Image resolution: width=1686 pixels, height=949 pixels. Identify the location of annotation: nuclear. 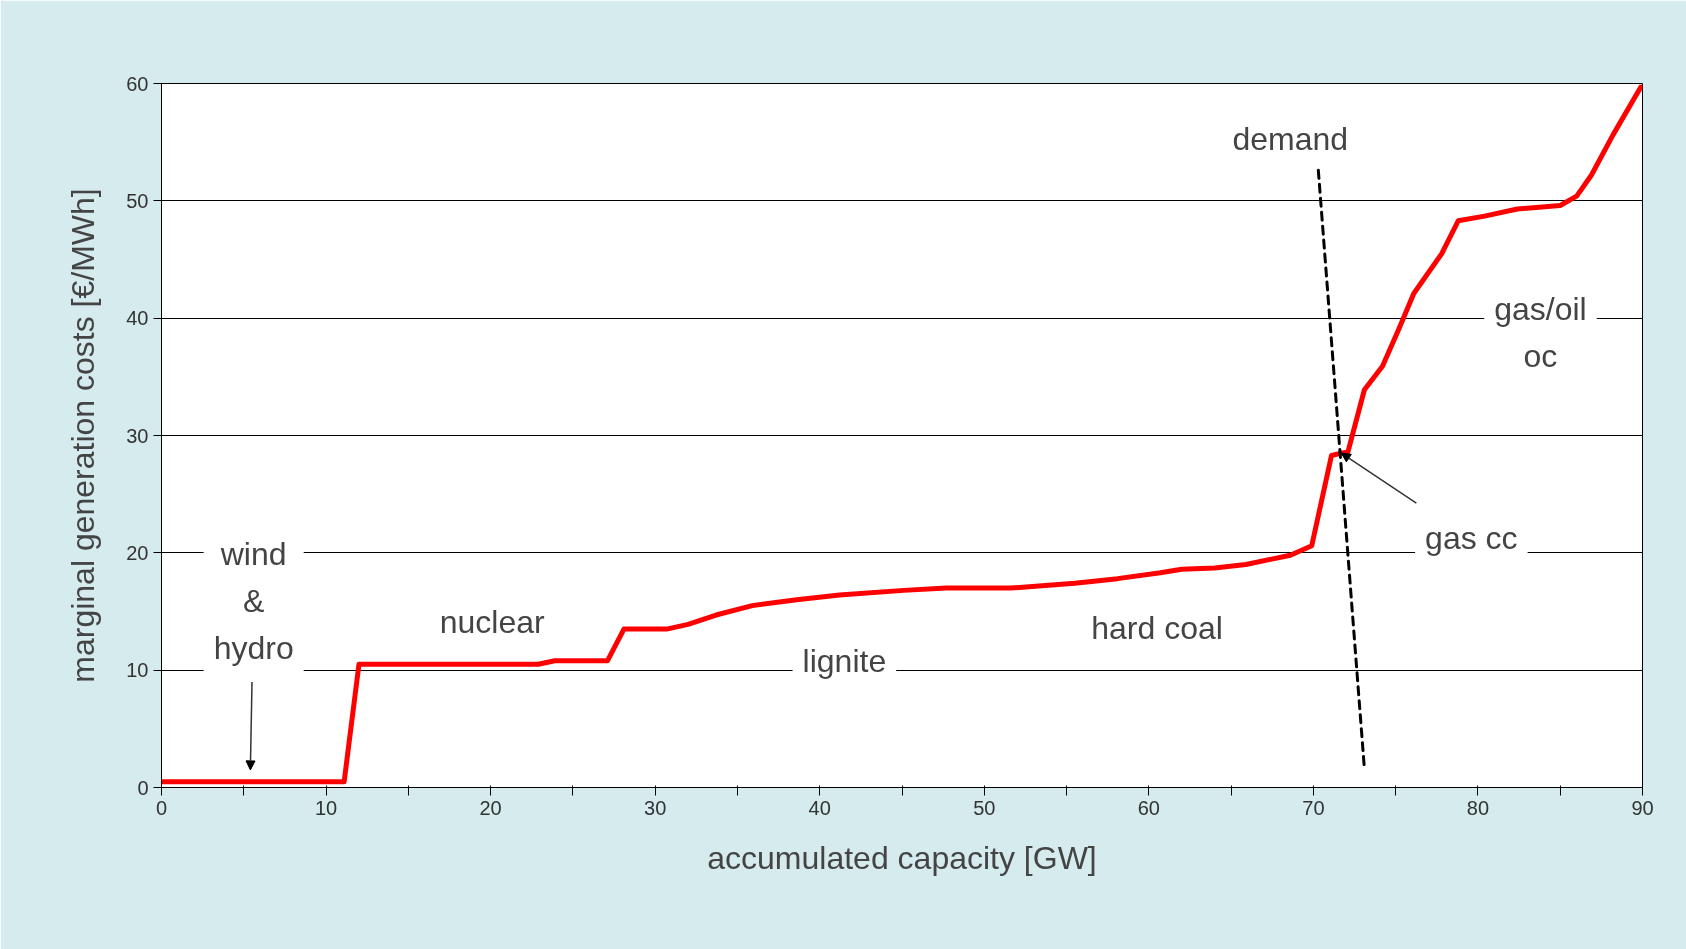
(492, 622).